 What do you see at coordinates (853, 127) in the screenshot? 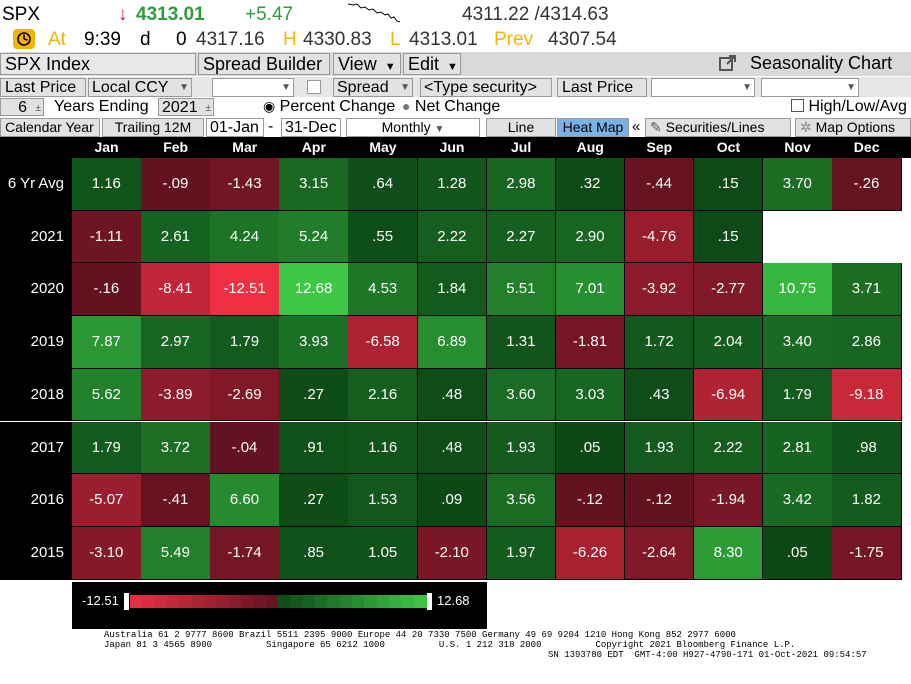
I see `map-options-button: ✲ Map Options` at bounding box center [853, 127].